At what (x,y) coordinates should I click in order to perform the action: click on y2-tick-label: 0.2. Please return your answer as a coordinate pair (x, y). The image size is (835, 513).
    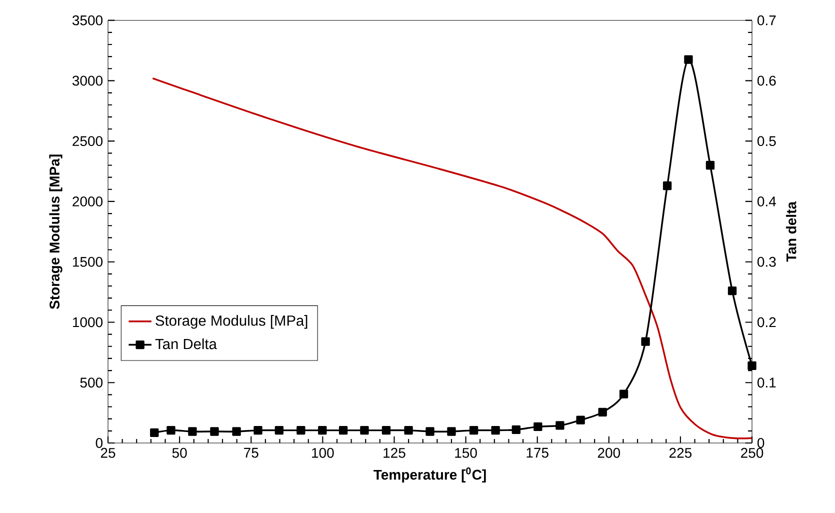
    Looking at the image, I should click on (766, 322).